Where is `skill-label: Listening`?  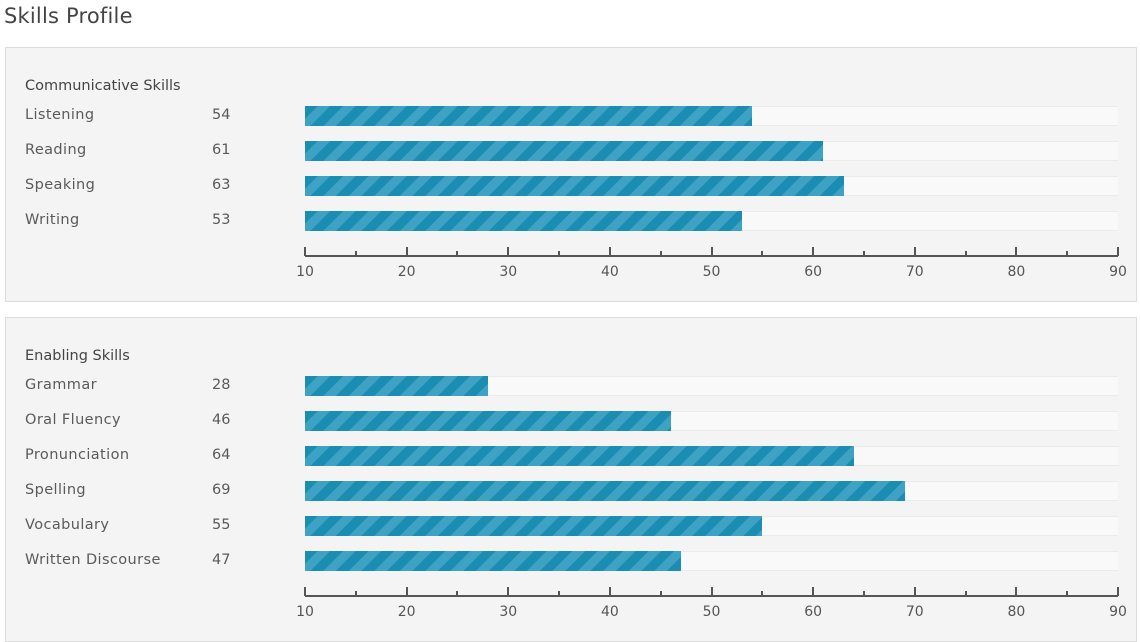
skill-label: Listening is located at coordinates (60, 115).